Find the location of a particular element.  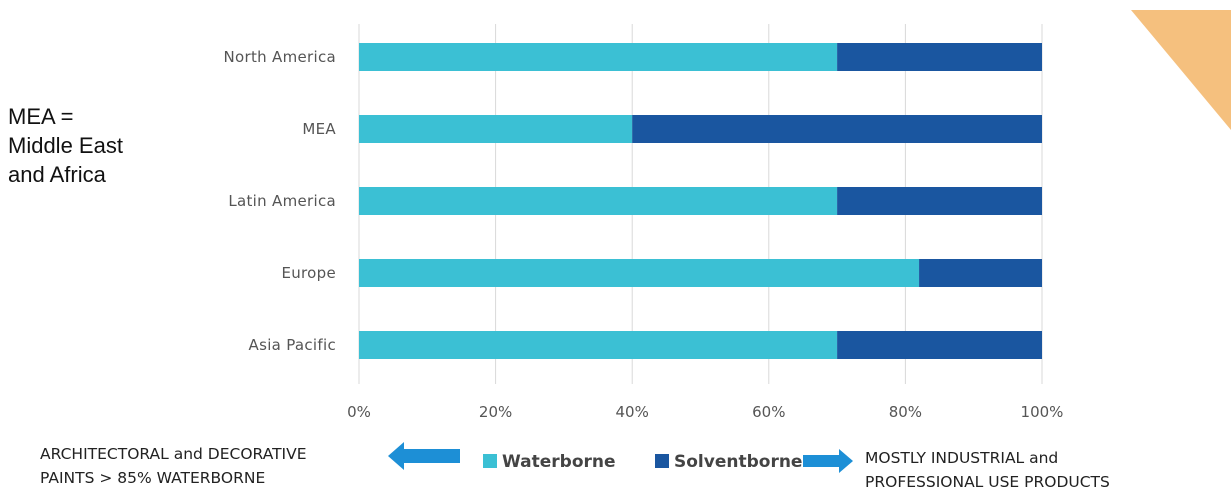

x-tick-label: 20% is located at coordinates (495, 412).